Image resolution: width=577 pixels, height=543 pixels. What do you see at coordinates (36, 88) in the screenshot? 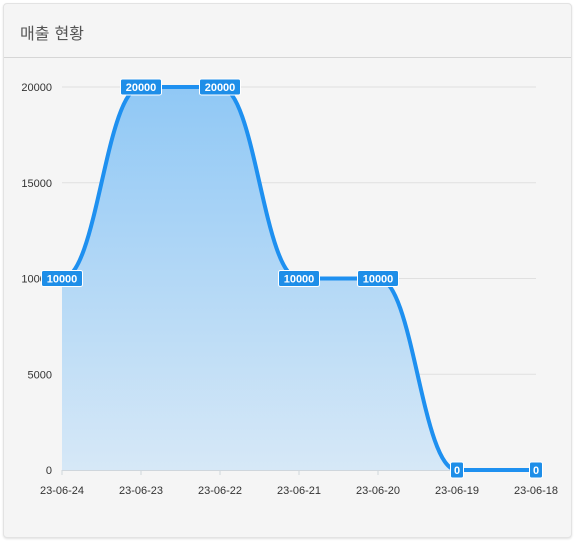
I see `y-tick-label: 20000` at bounding box center [36, 88].